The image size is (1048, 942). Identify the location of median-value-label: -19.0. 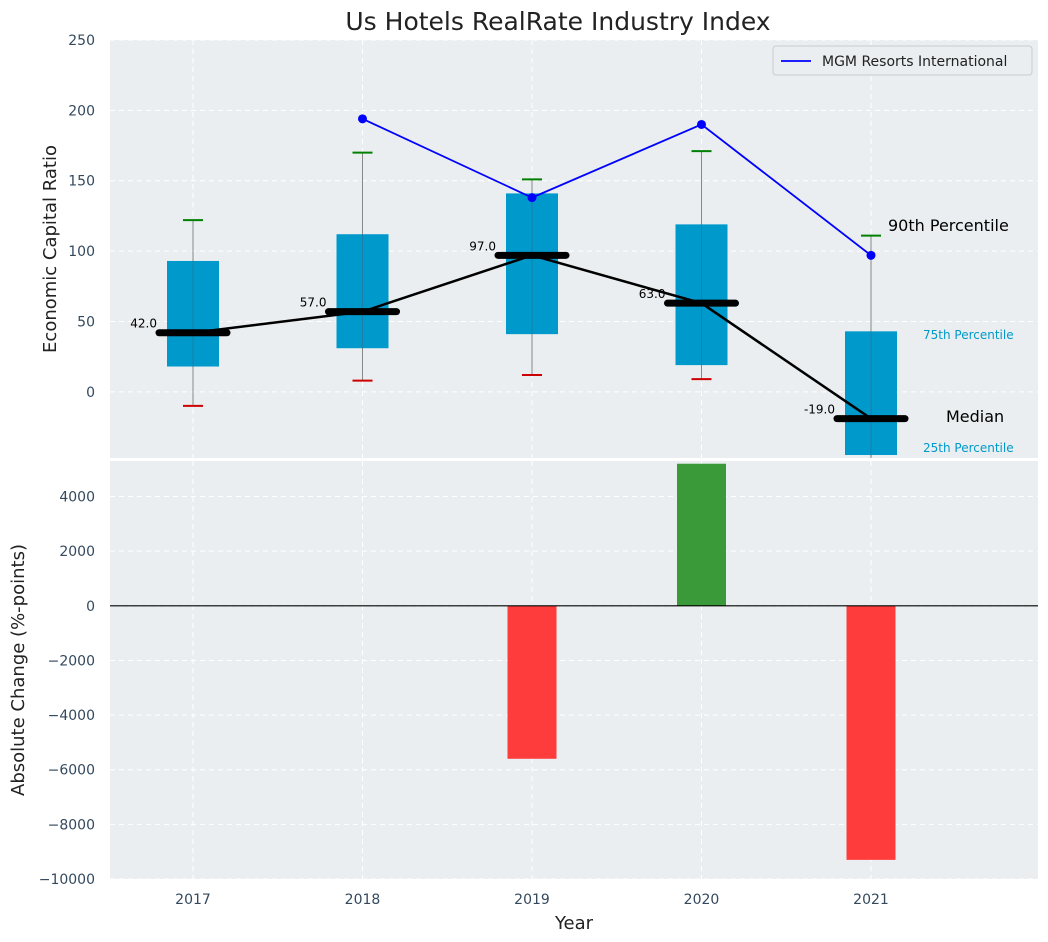
(819, 410).